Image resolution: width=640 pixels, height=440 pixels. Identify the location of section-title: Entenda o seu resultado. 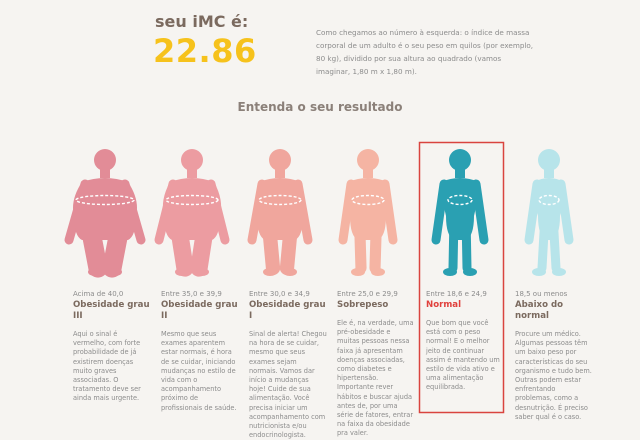
(320, 107).